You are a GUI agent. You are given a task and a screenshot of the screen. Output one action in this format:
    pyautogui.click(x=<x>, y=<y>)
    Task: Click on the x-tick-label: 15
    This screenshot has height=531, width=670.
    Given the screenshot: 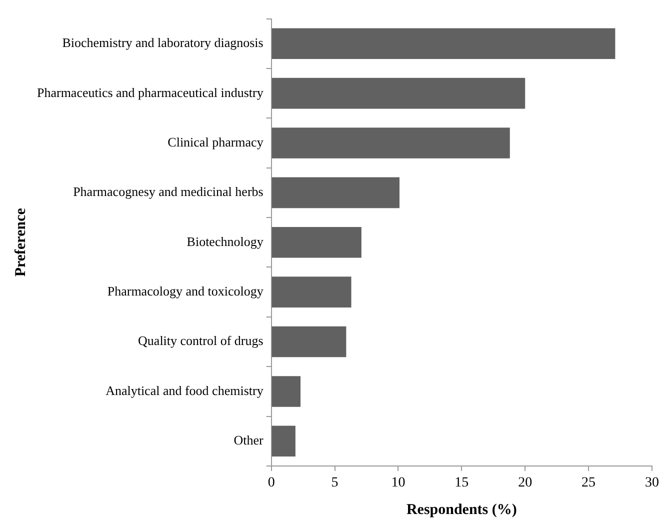 What is the action you would take?
    pyautogui.click(x=461, y=483)
    